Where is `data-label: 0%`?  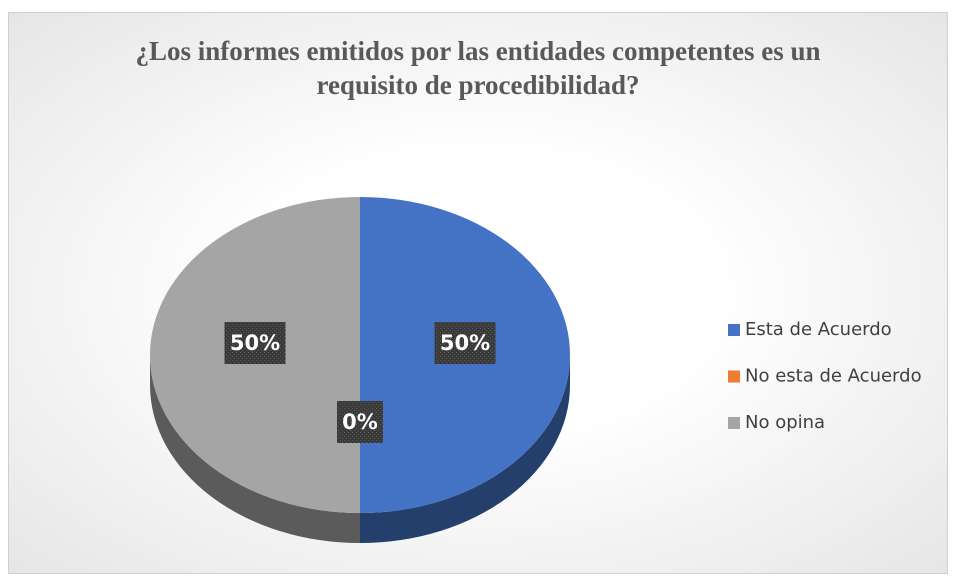
data-label: 0% is located at coordinates (360, 422).